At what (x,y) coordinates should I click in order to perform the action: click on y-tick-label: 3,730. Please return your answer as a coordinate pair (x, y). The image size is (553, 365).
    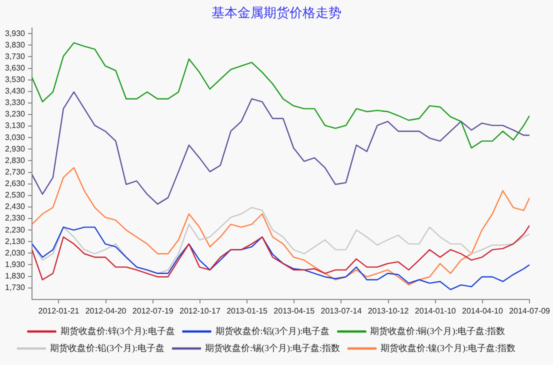
    Looking at the image, I should click on (15, 56).